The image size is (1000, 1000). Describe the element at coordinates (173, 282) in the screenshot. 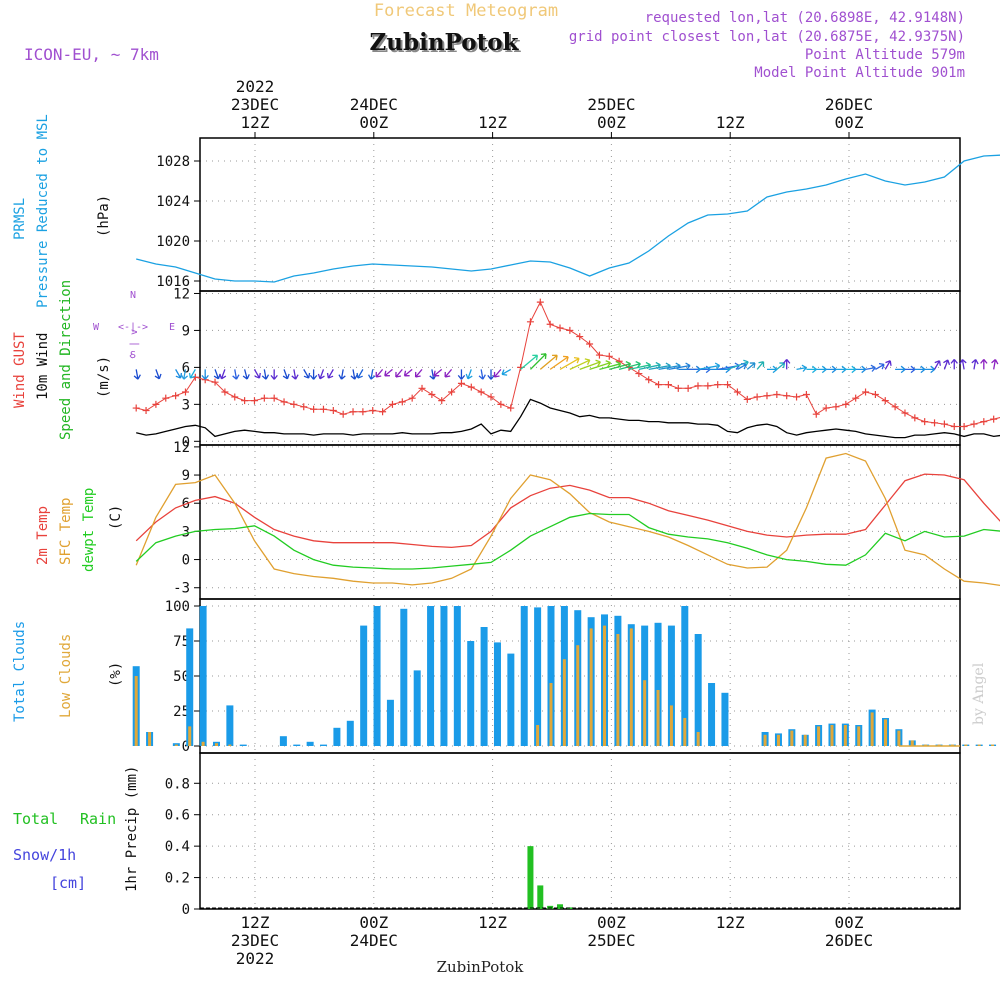

I see `ytick-label: 1016` at that location.